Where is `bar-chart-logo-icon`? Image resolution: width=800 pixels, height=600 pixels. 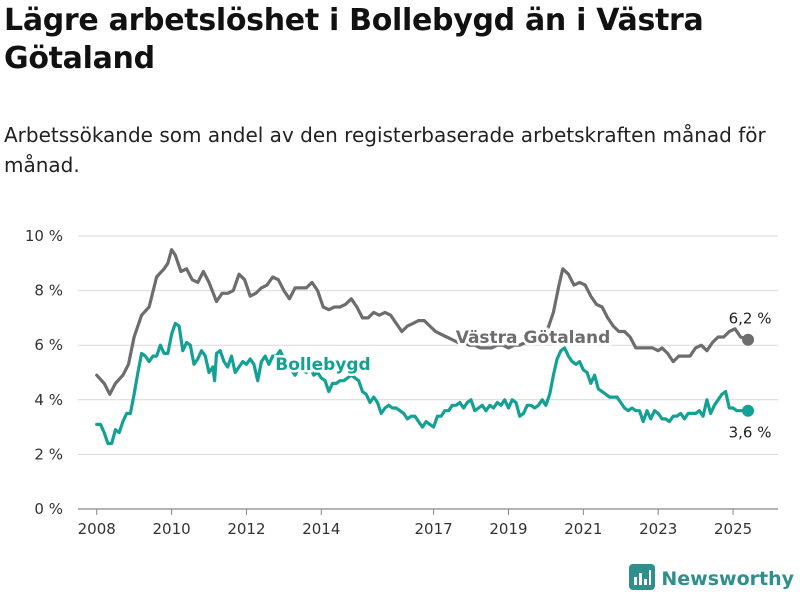 bar-chart-logo-icon is located at coordinates (642, 579).